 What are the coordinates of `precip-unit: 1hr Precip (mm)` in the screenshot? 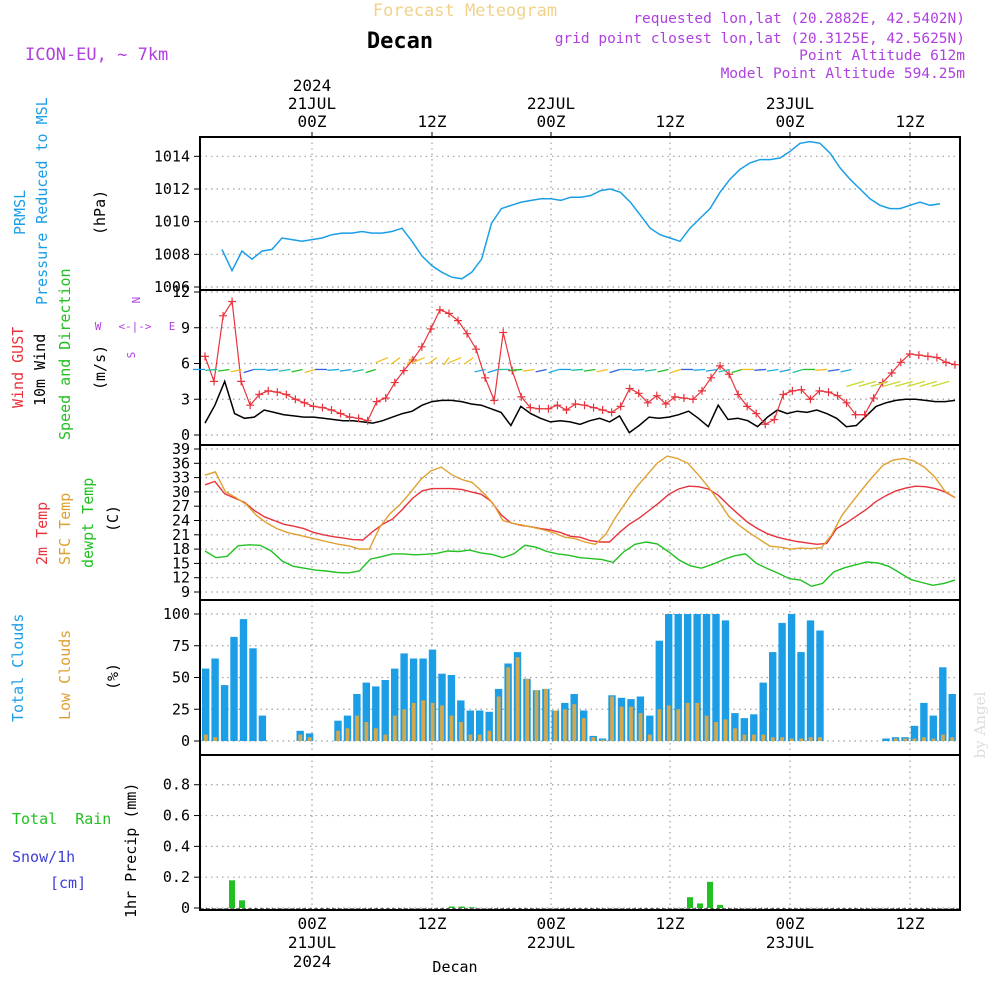 It's located at (131, 850).